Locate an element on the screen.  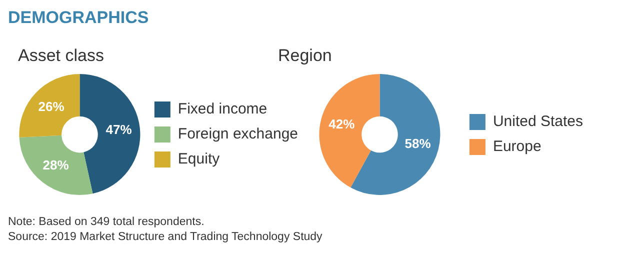
data-label: 47% is located at coordinates (119, 129).